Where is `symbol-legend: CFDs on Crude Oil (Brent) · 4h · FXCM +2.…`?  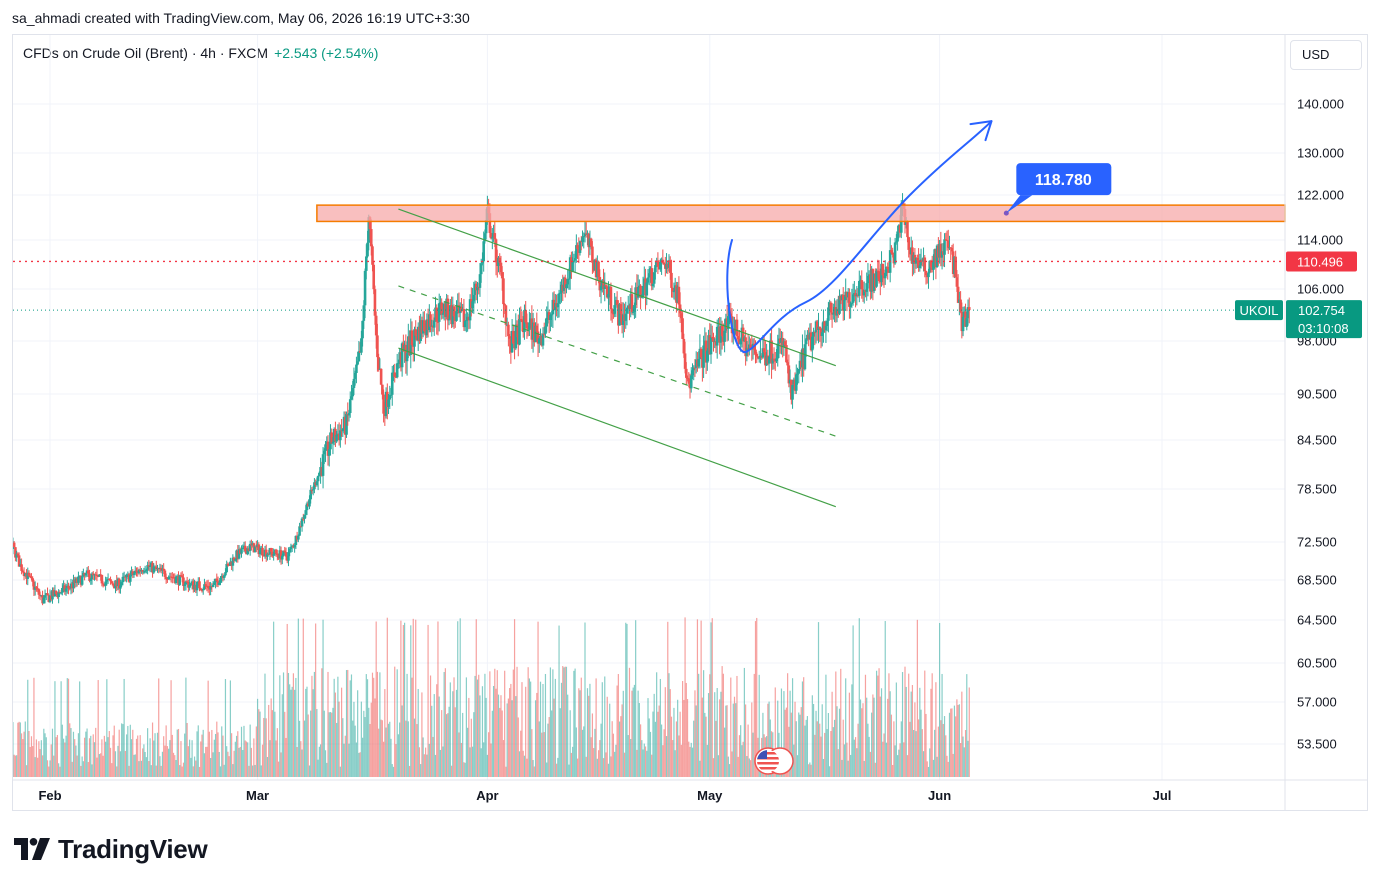 symbol-legend: CFDs on Crude Oil (Brent) · 4h · FXCM +2.… is located at coordinates (200, 53).